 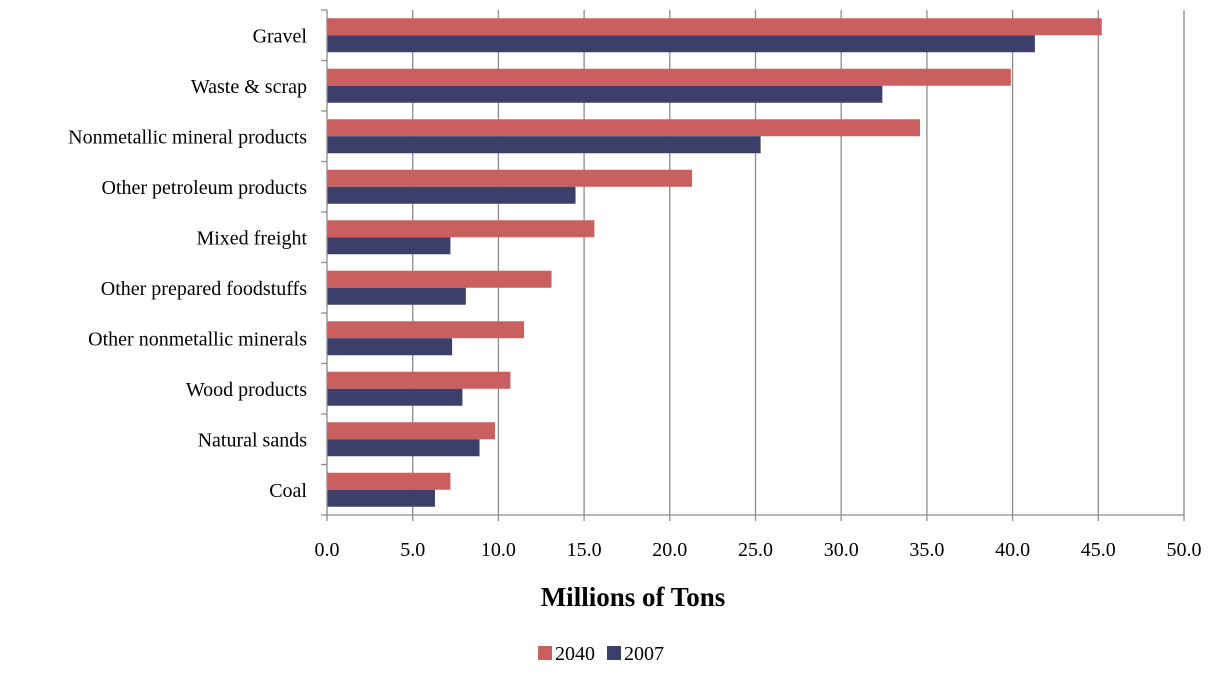 What do you see at coordinates (197, 339) in the screenshot?
I see `category-label: Other nonmetallic minerals` at bounding box center [197, 339].